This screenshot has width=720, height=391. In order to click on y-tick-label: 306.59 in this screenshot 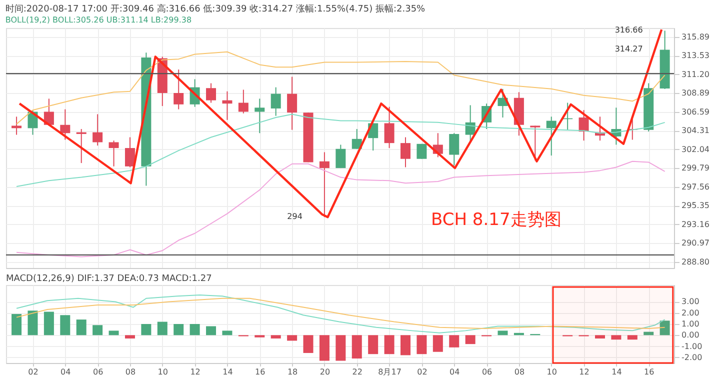, I will do `click(696, 111)`.